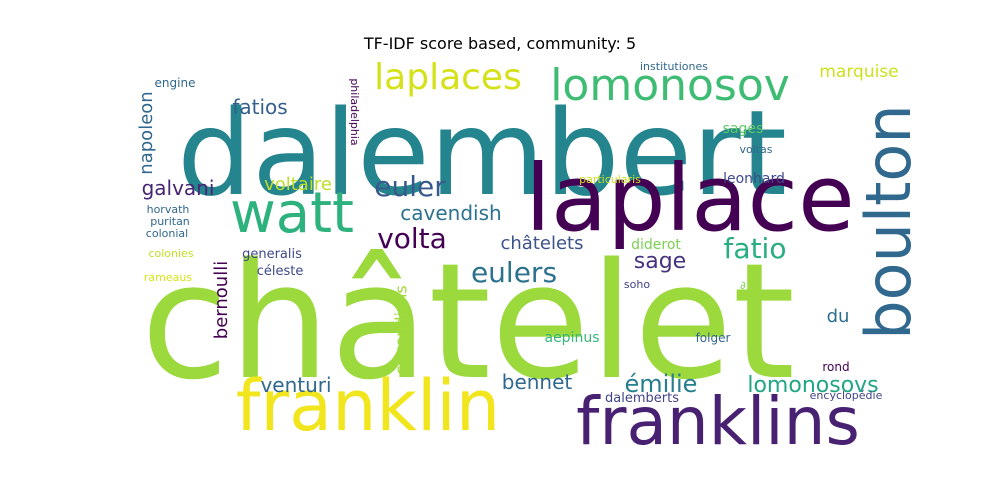 This screenshot has height=500, width=1000. What do you see at coordinates (500, 43) in the screenshot?
I see `chart-title: TF-IDF score based, community: 5` at bounding box center [500, 43].